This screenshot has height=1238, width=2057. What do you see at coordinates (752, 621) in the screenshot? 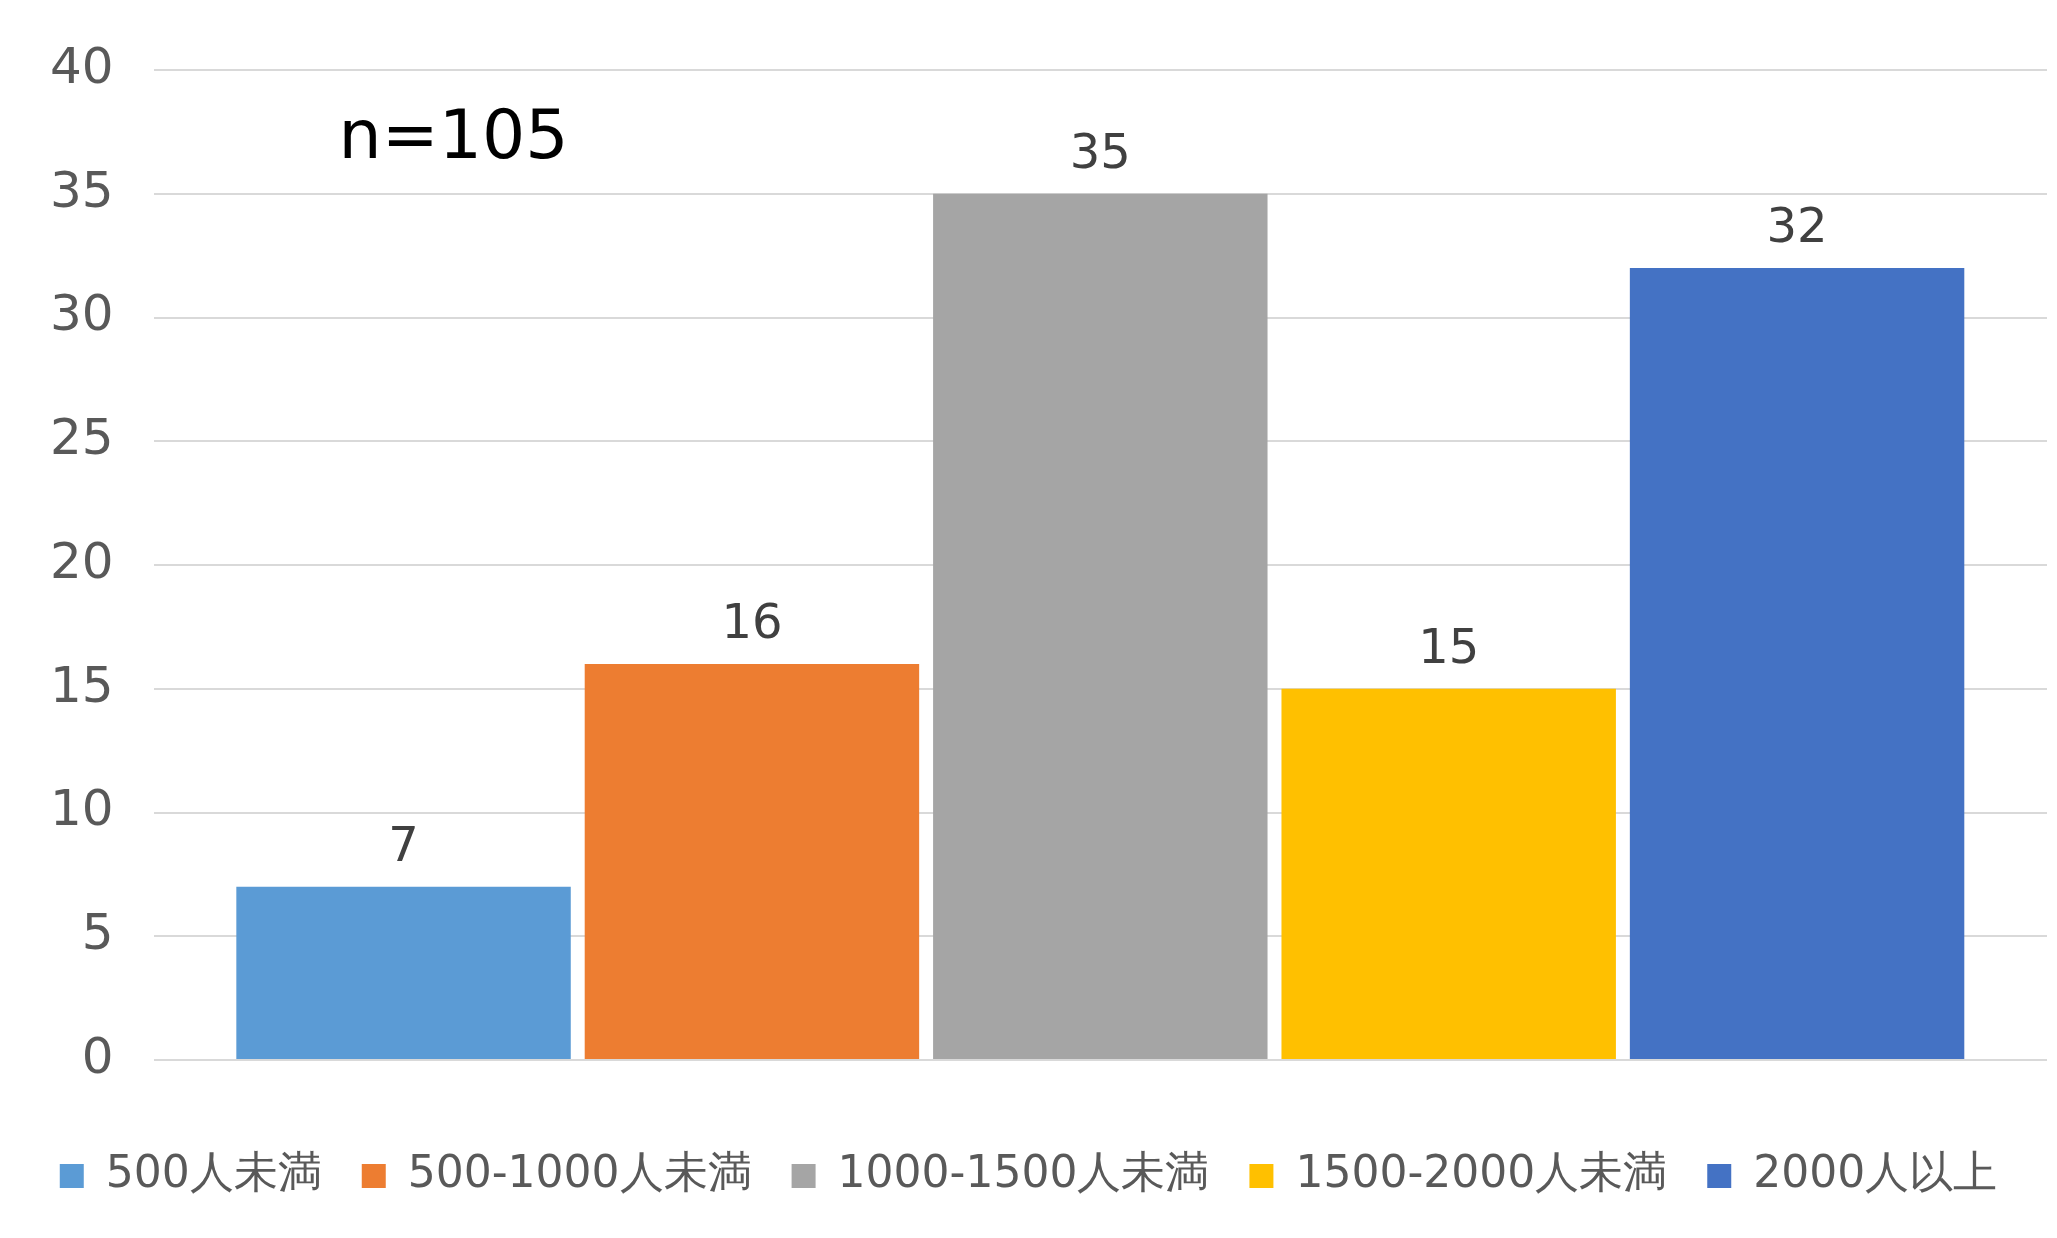
I see `data-label: 16` at bounding box center [752, 621].